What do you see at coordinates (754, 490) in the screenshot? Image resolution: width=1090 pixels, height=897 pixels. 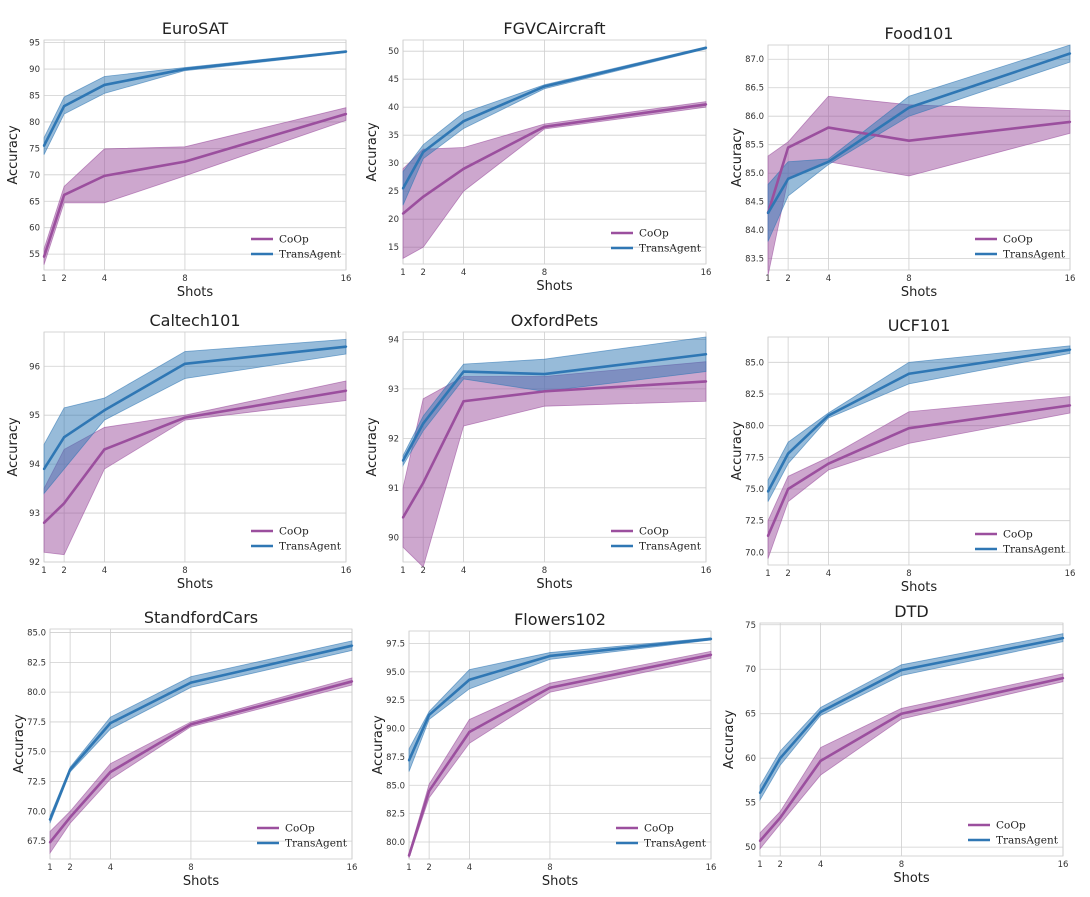 I see `y-tick-label: 75.0` at bounding box center [754, 490].